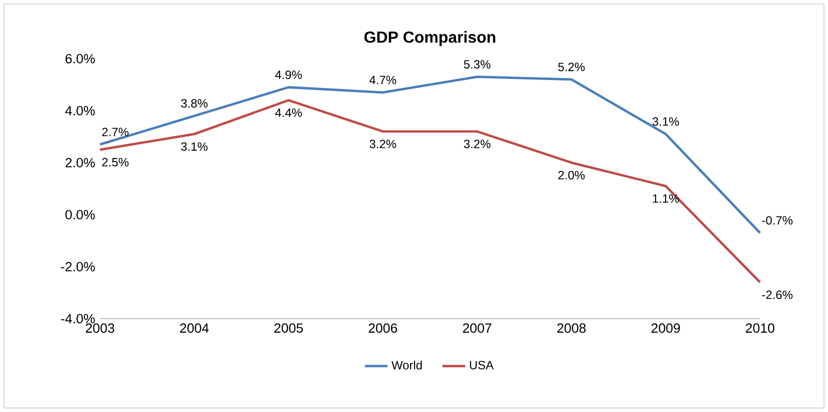  What do you see at coordinates (382, 80) in the screenshot?
I see `data-label: 4.7%` at bounding box center [382, 80].